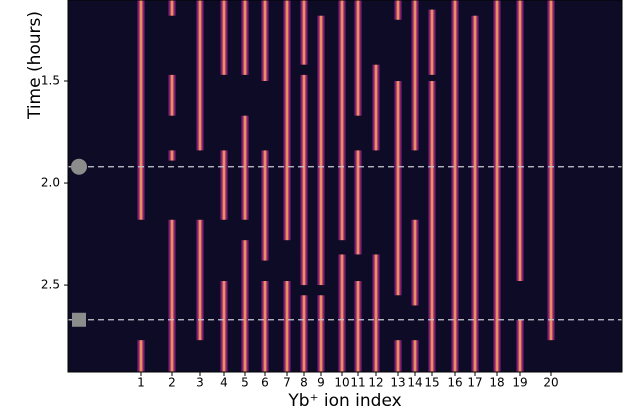  What do you see at coordinates (50, 183) in the screenshot?
I see `y-tick-label: 2.0` at bounding box center [50, 183].